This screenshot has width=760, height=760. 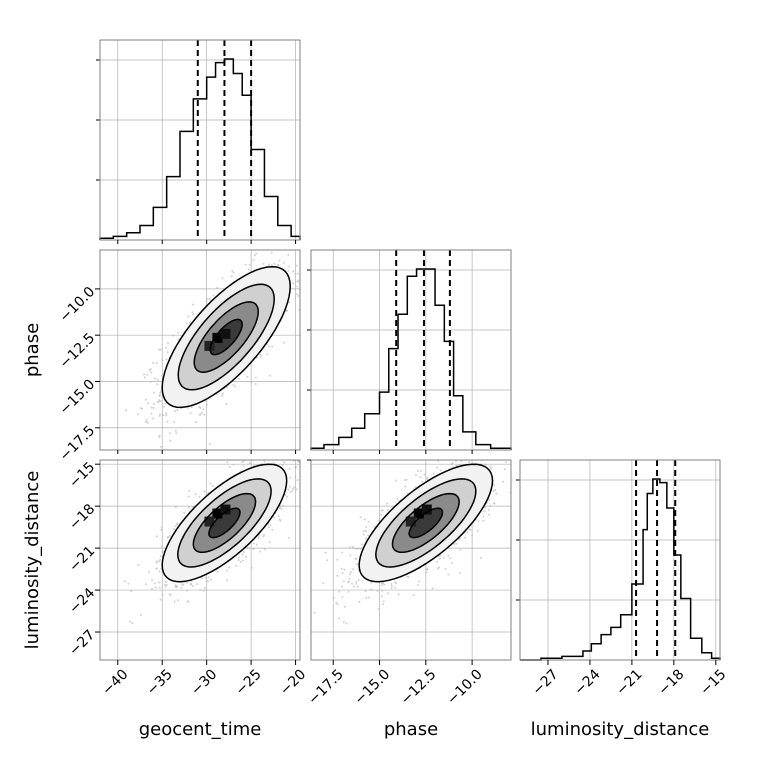 I want to click on y-tick-label: −10.0, so click(x=78, y=305).